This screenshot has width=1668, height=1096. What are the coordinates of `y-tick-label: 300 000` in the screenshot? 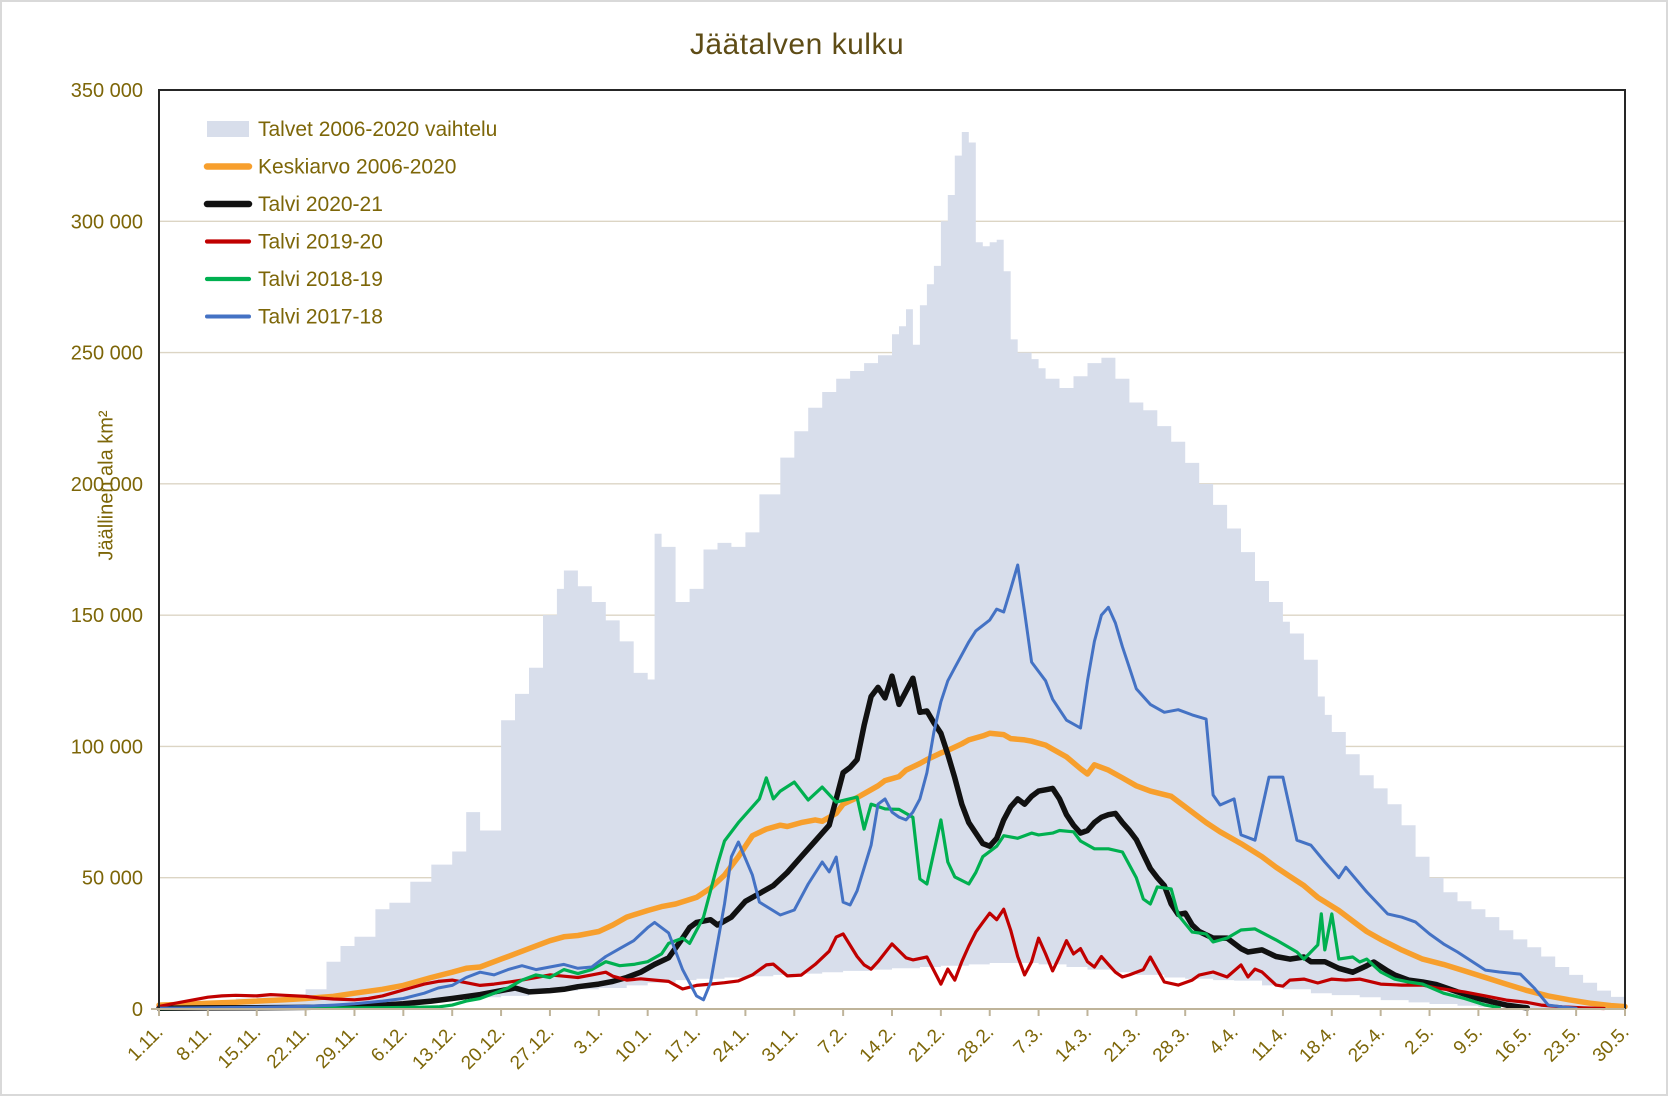 It's located at (107, 222).